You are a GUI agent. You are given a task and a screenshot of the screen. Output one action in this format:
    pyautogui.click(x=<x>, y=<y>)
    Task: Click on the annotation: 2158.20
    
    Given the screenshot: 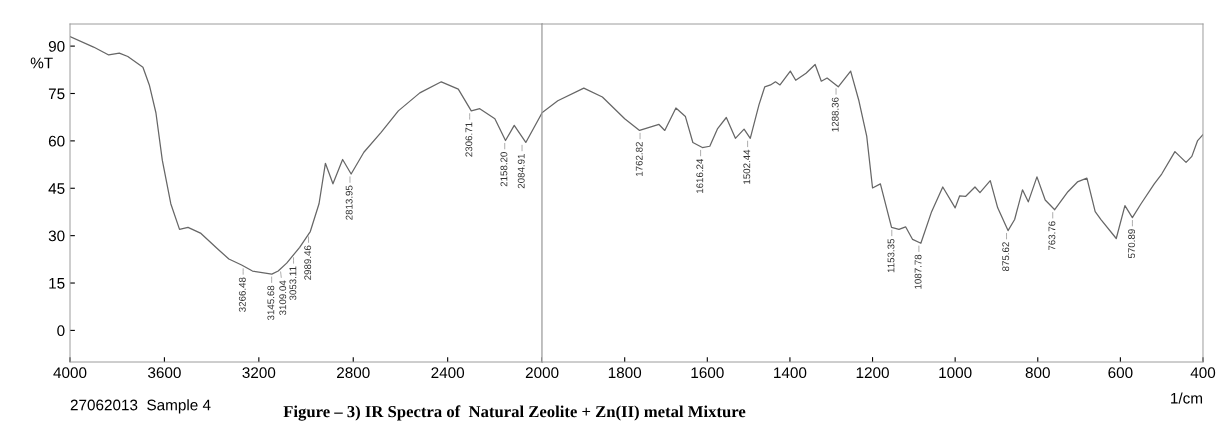 What is the action you would take?
    pyautogui.click(x=504, y=169)
    